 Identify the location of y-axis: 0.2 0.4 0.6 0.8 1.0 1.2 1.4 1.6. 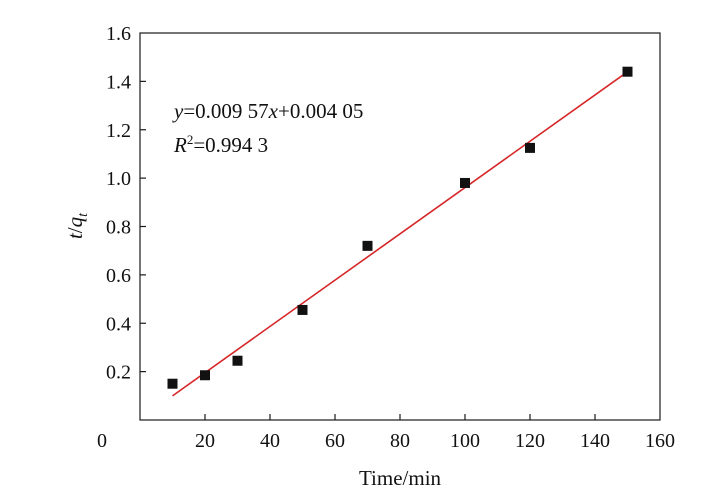
(126, 203).